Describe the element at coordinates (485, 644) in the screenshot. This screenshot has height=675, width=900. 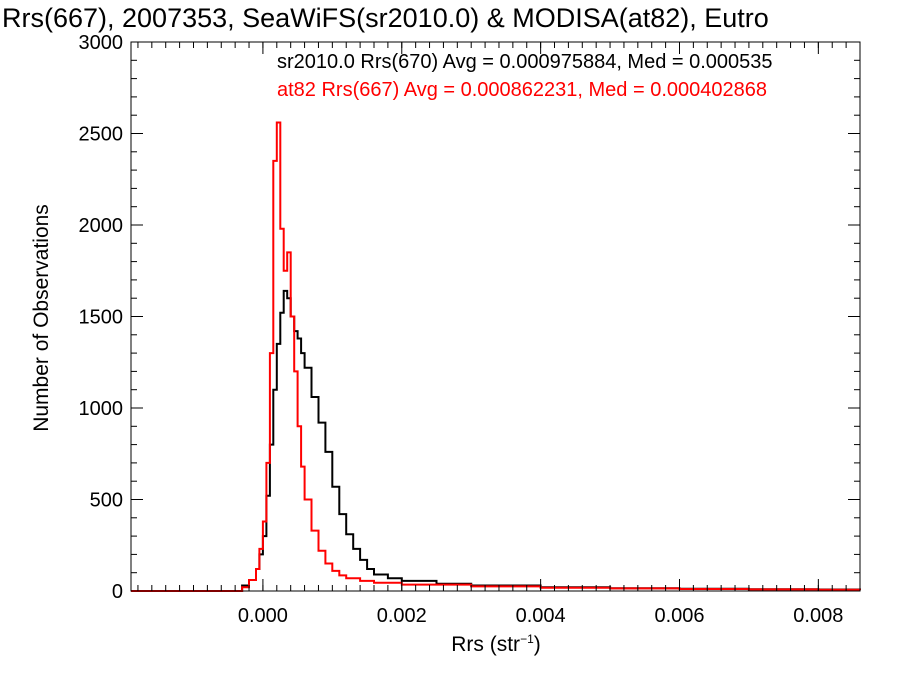
I see `x-axis-label-base: Rrs (str` at that location.